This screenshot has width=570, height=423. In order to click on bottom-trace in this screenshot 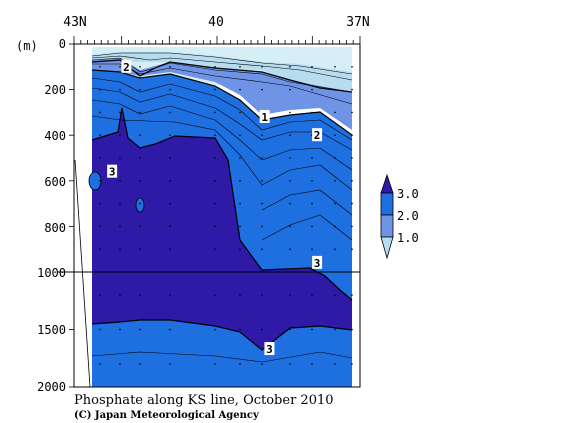, I will do `click(82, 273)`.